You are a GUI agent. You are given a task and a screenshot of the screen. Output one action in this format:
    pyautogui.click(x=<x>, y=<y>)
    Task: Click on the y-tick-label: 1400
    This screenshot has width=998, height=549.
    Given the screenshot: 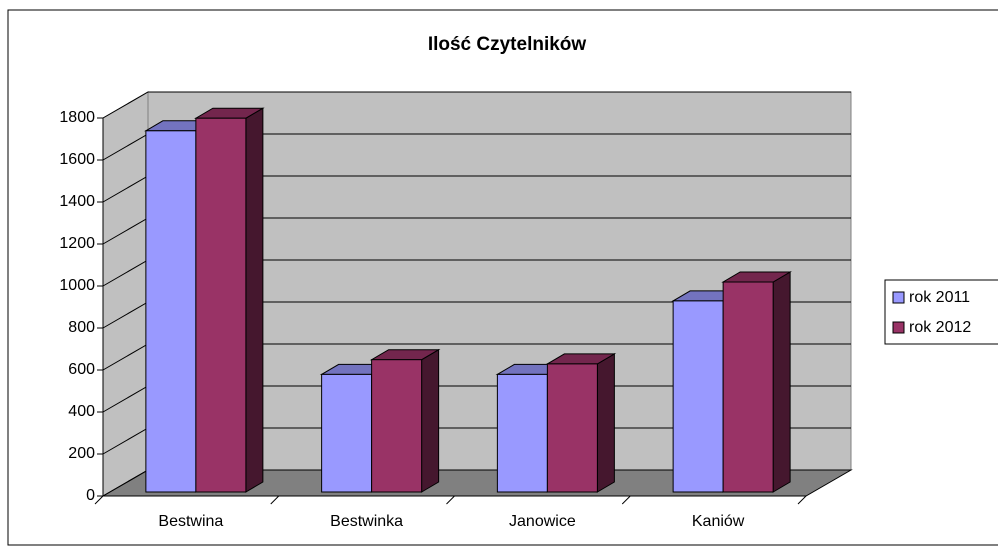 What is the action you would take?
    pyautogui.click(x=77, y=201)
    